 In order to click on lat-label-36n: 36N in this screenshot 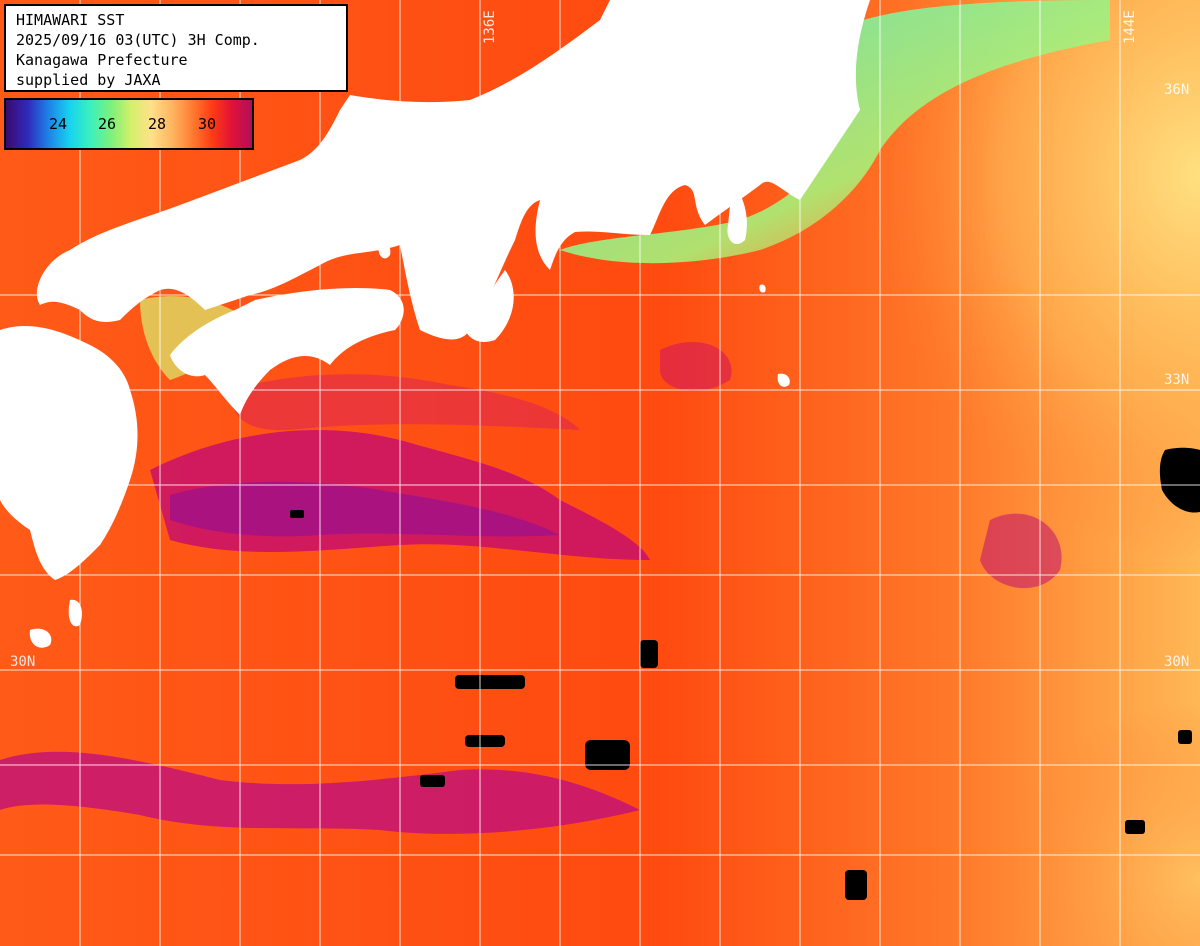, I will do `click(1177, 90)`.